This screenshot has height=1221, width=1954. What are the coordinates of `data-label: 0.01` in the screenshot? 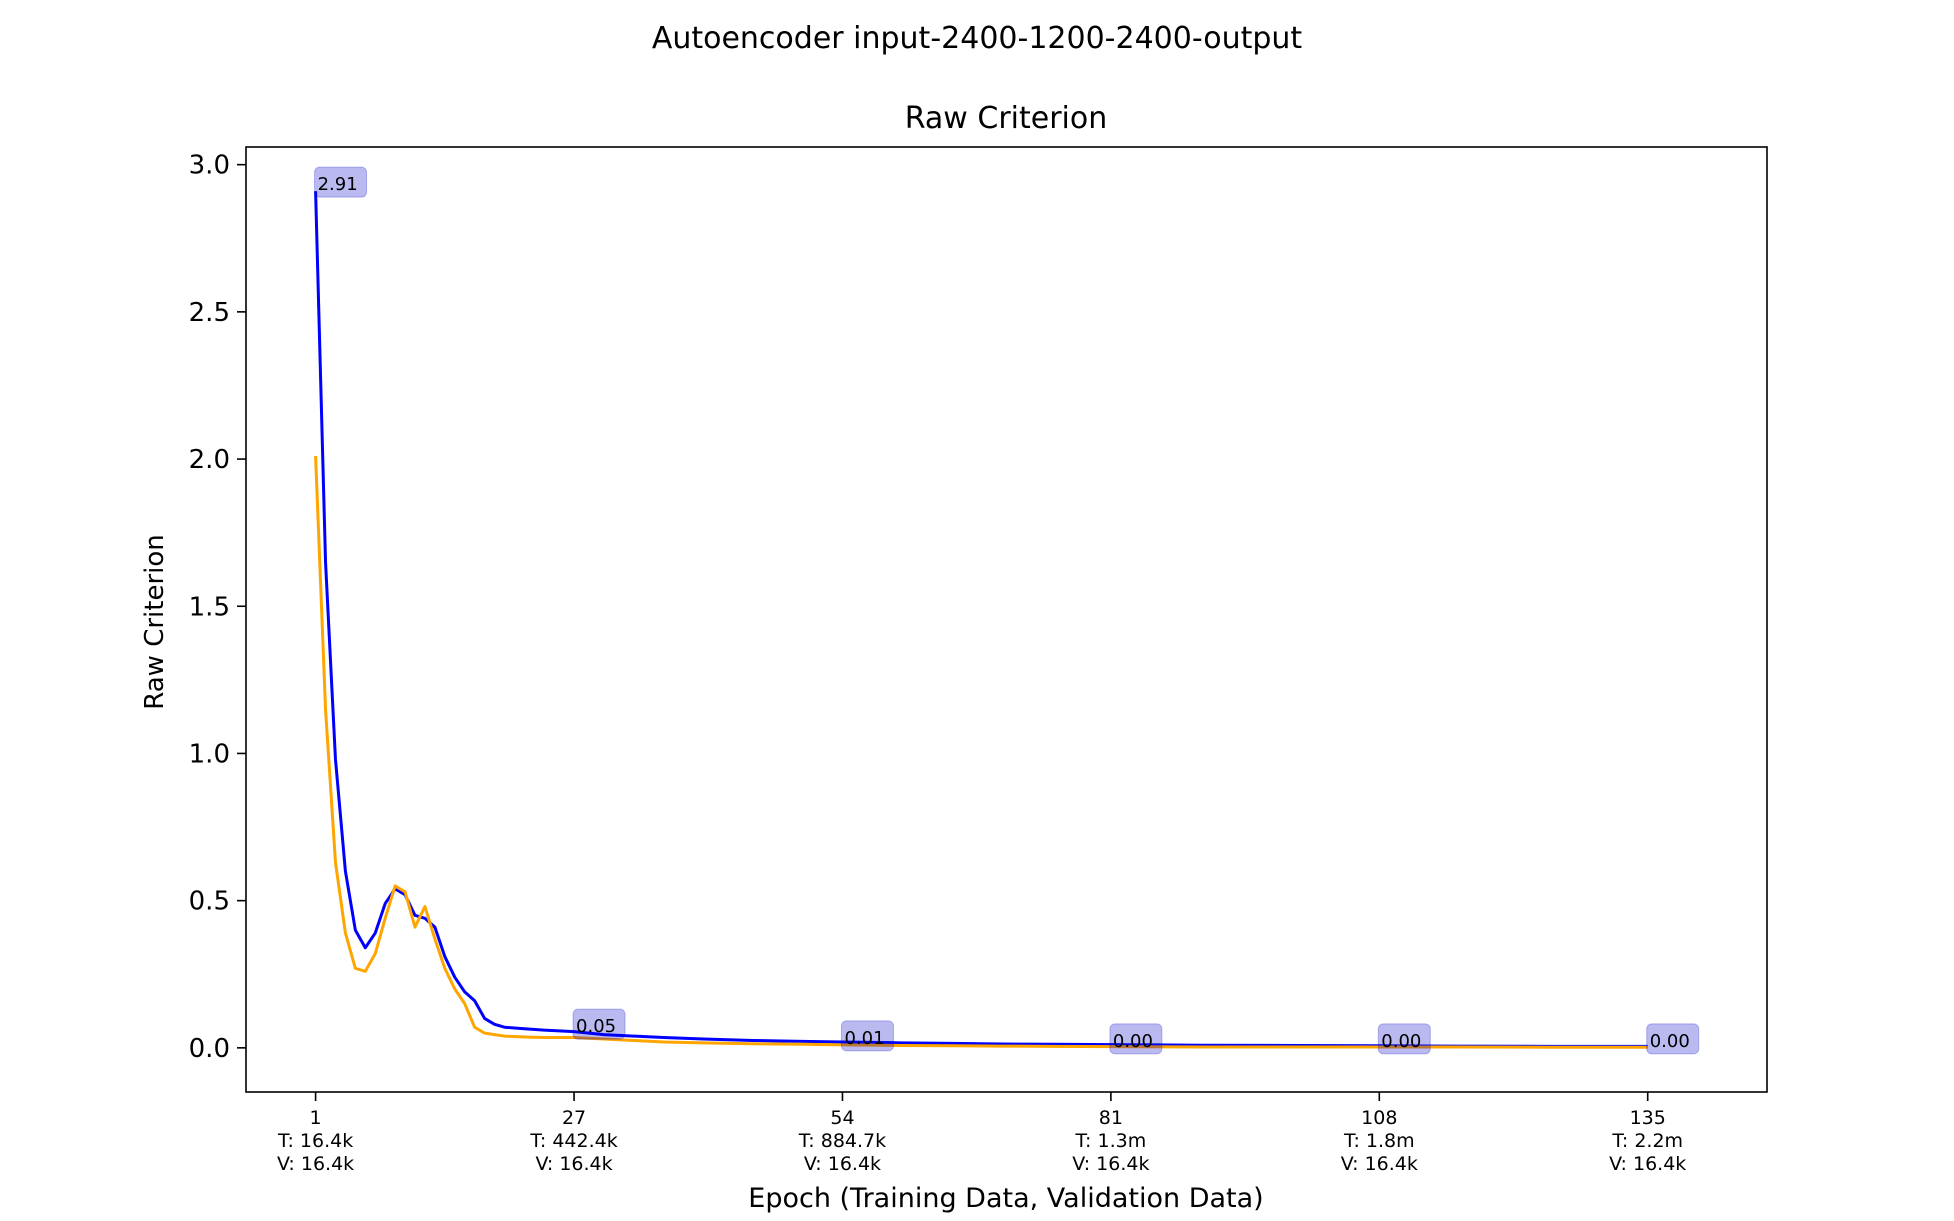 It's located at (864, 1038).